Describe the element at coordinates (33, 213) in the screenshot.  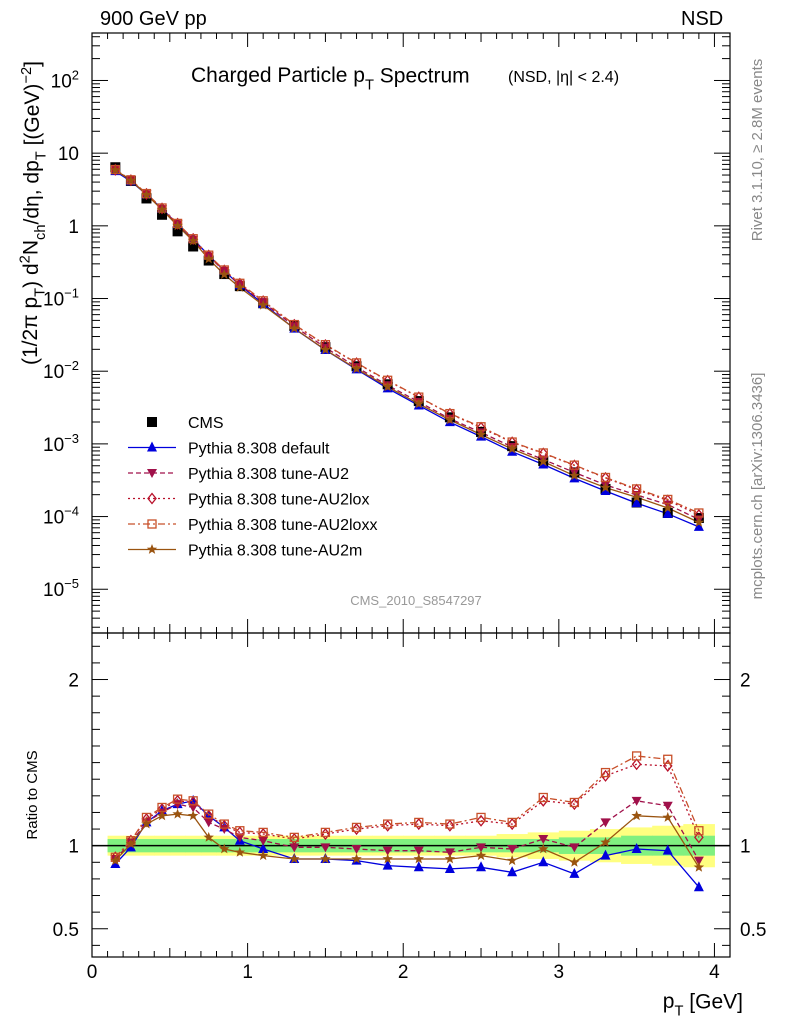
I see `y-axis-label: (1/2π pT) d2Nch/dη, dpT [(GeV)−2]` at that location.